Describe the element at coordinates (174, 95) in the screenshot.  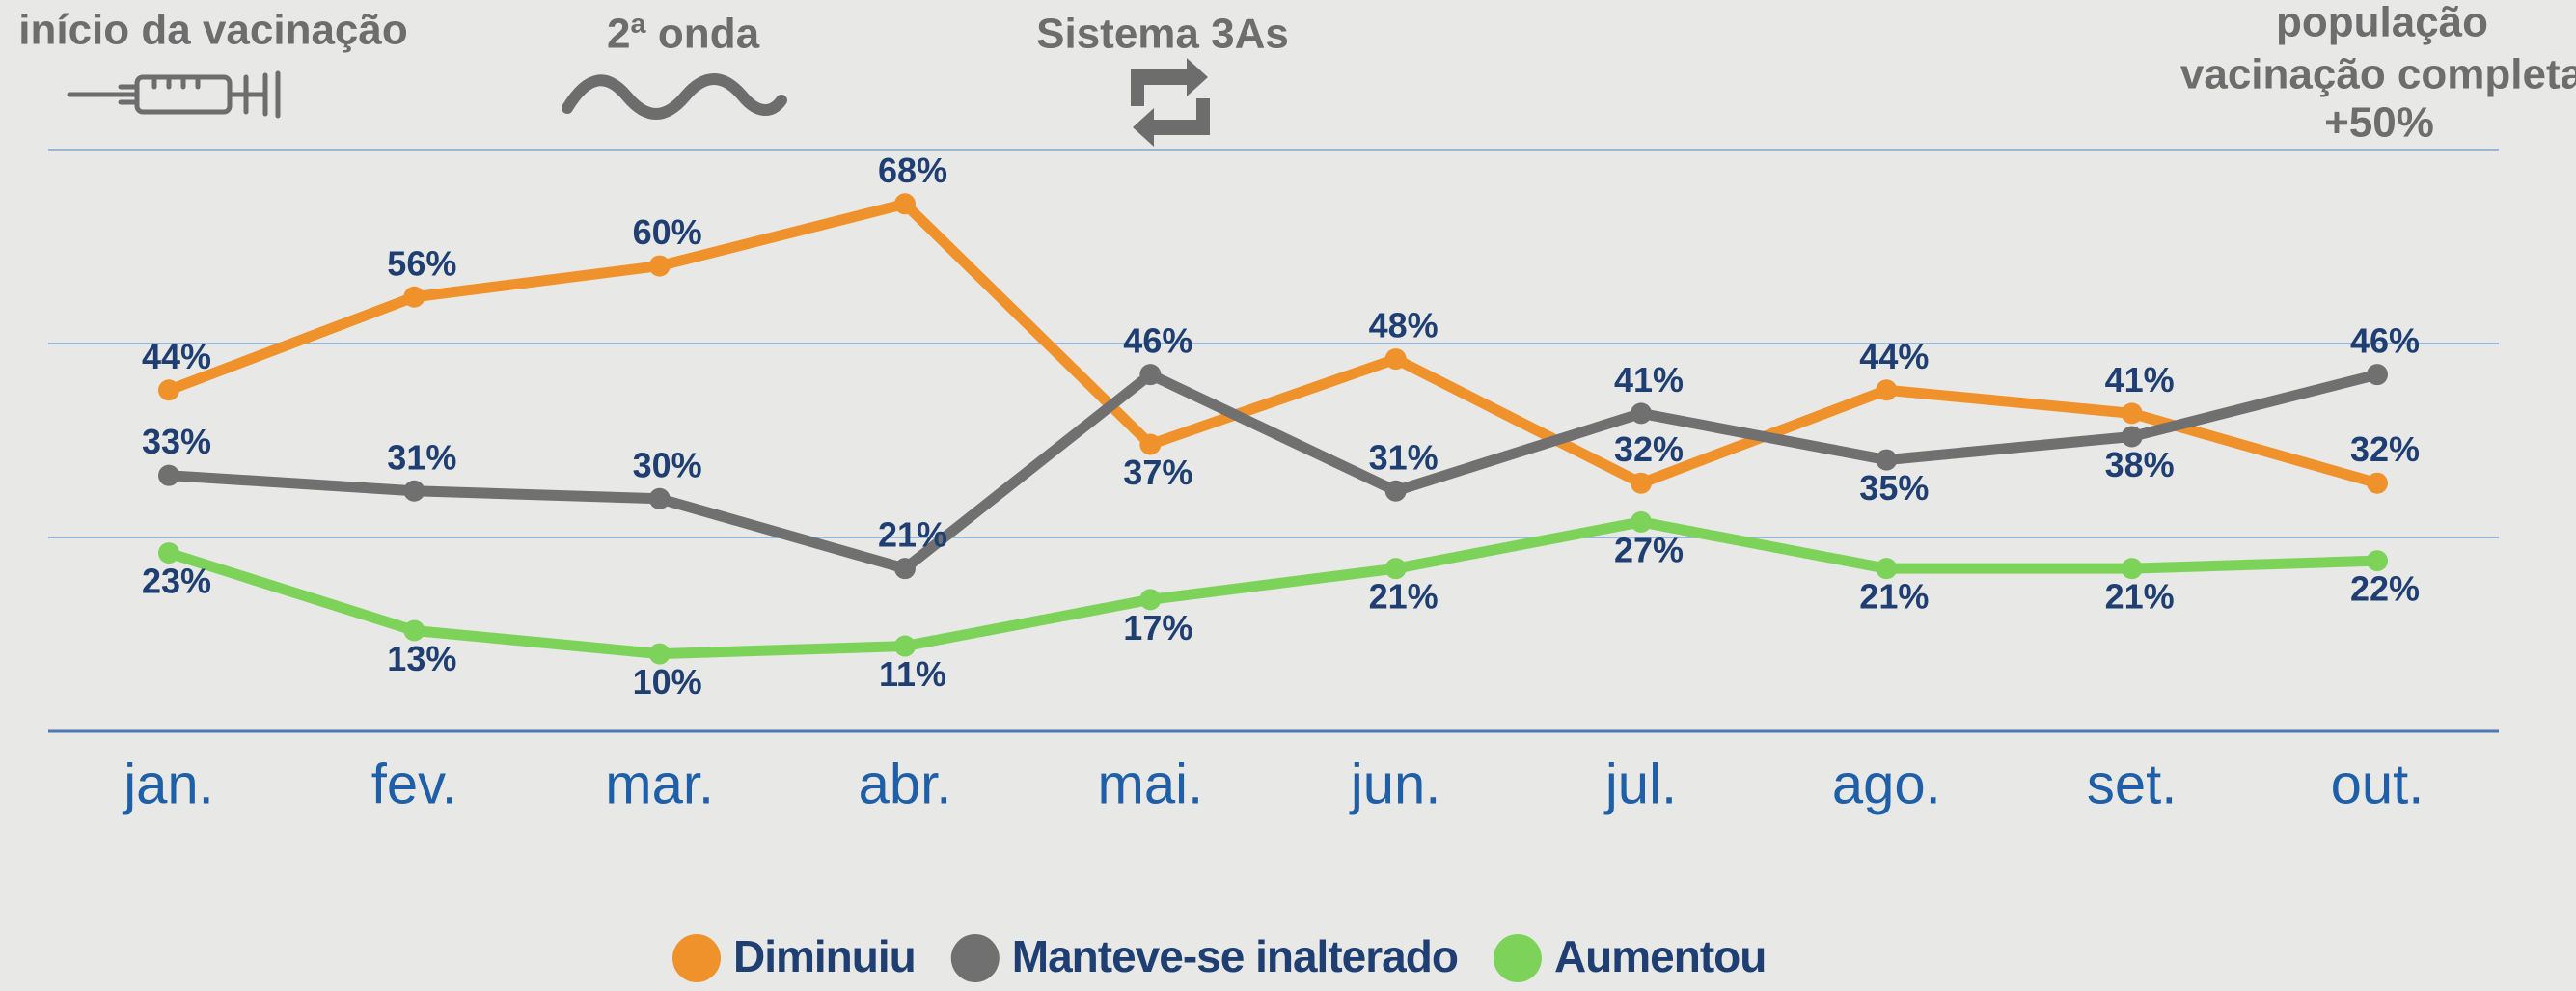
I see `syringe-icon` at that location.